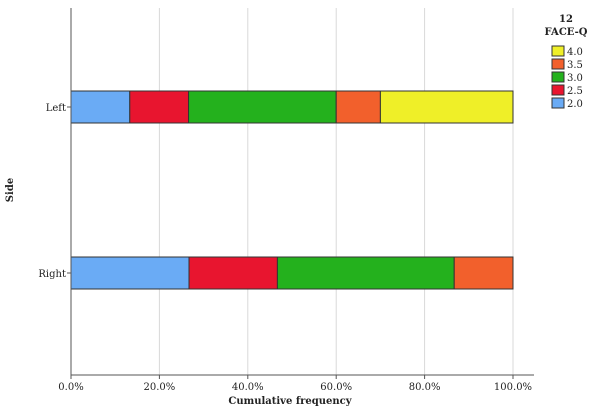  Describe the element at coordinates (290, 401) in the screenshot. I see `x-axis-title: Cumulative frequency` at that location.